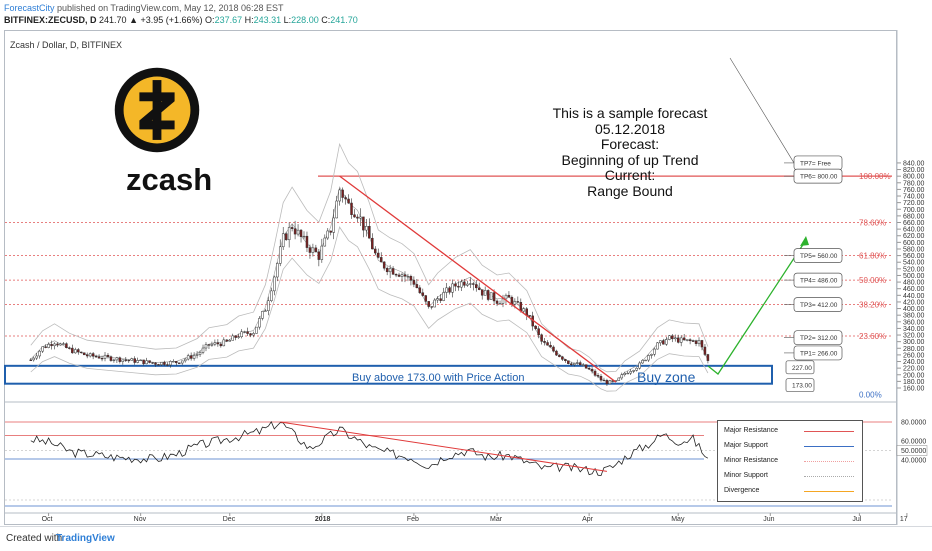  Describe the element at coordinates (29, 8) in the screenshot. I see `publisher-link: ForecastCity` at that location.